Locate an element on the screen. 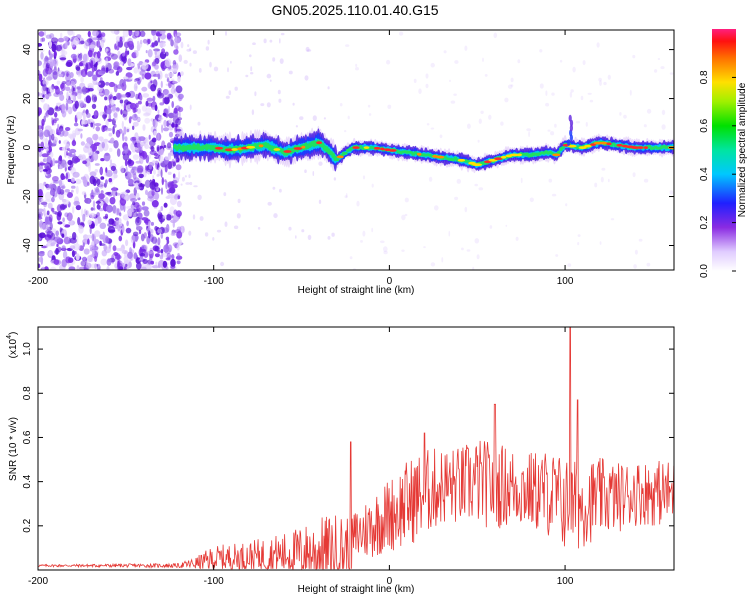 This screenshot has width=750, height=605. y-tick-label: -40 is located at coordinates (27, 245).